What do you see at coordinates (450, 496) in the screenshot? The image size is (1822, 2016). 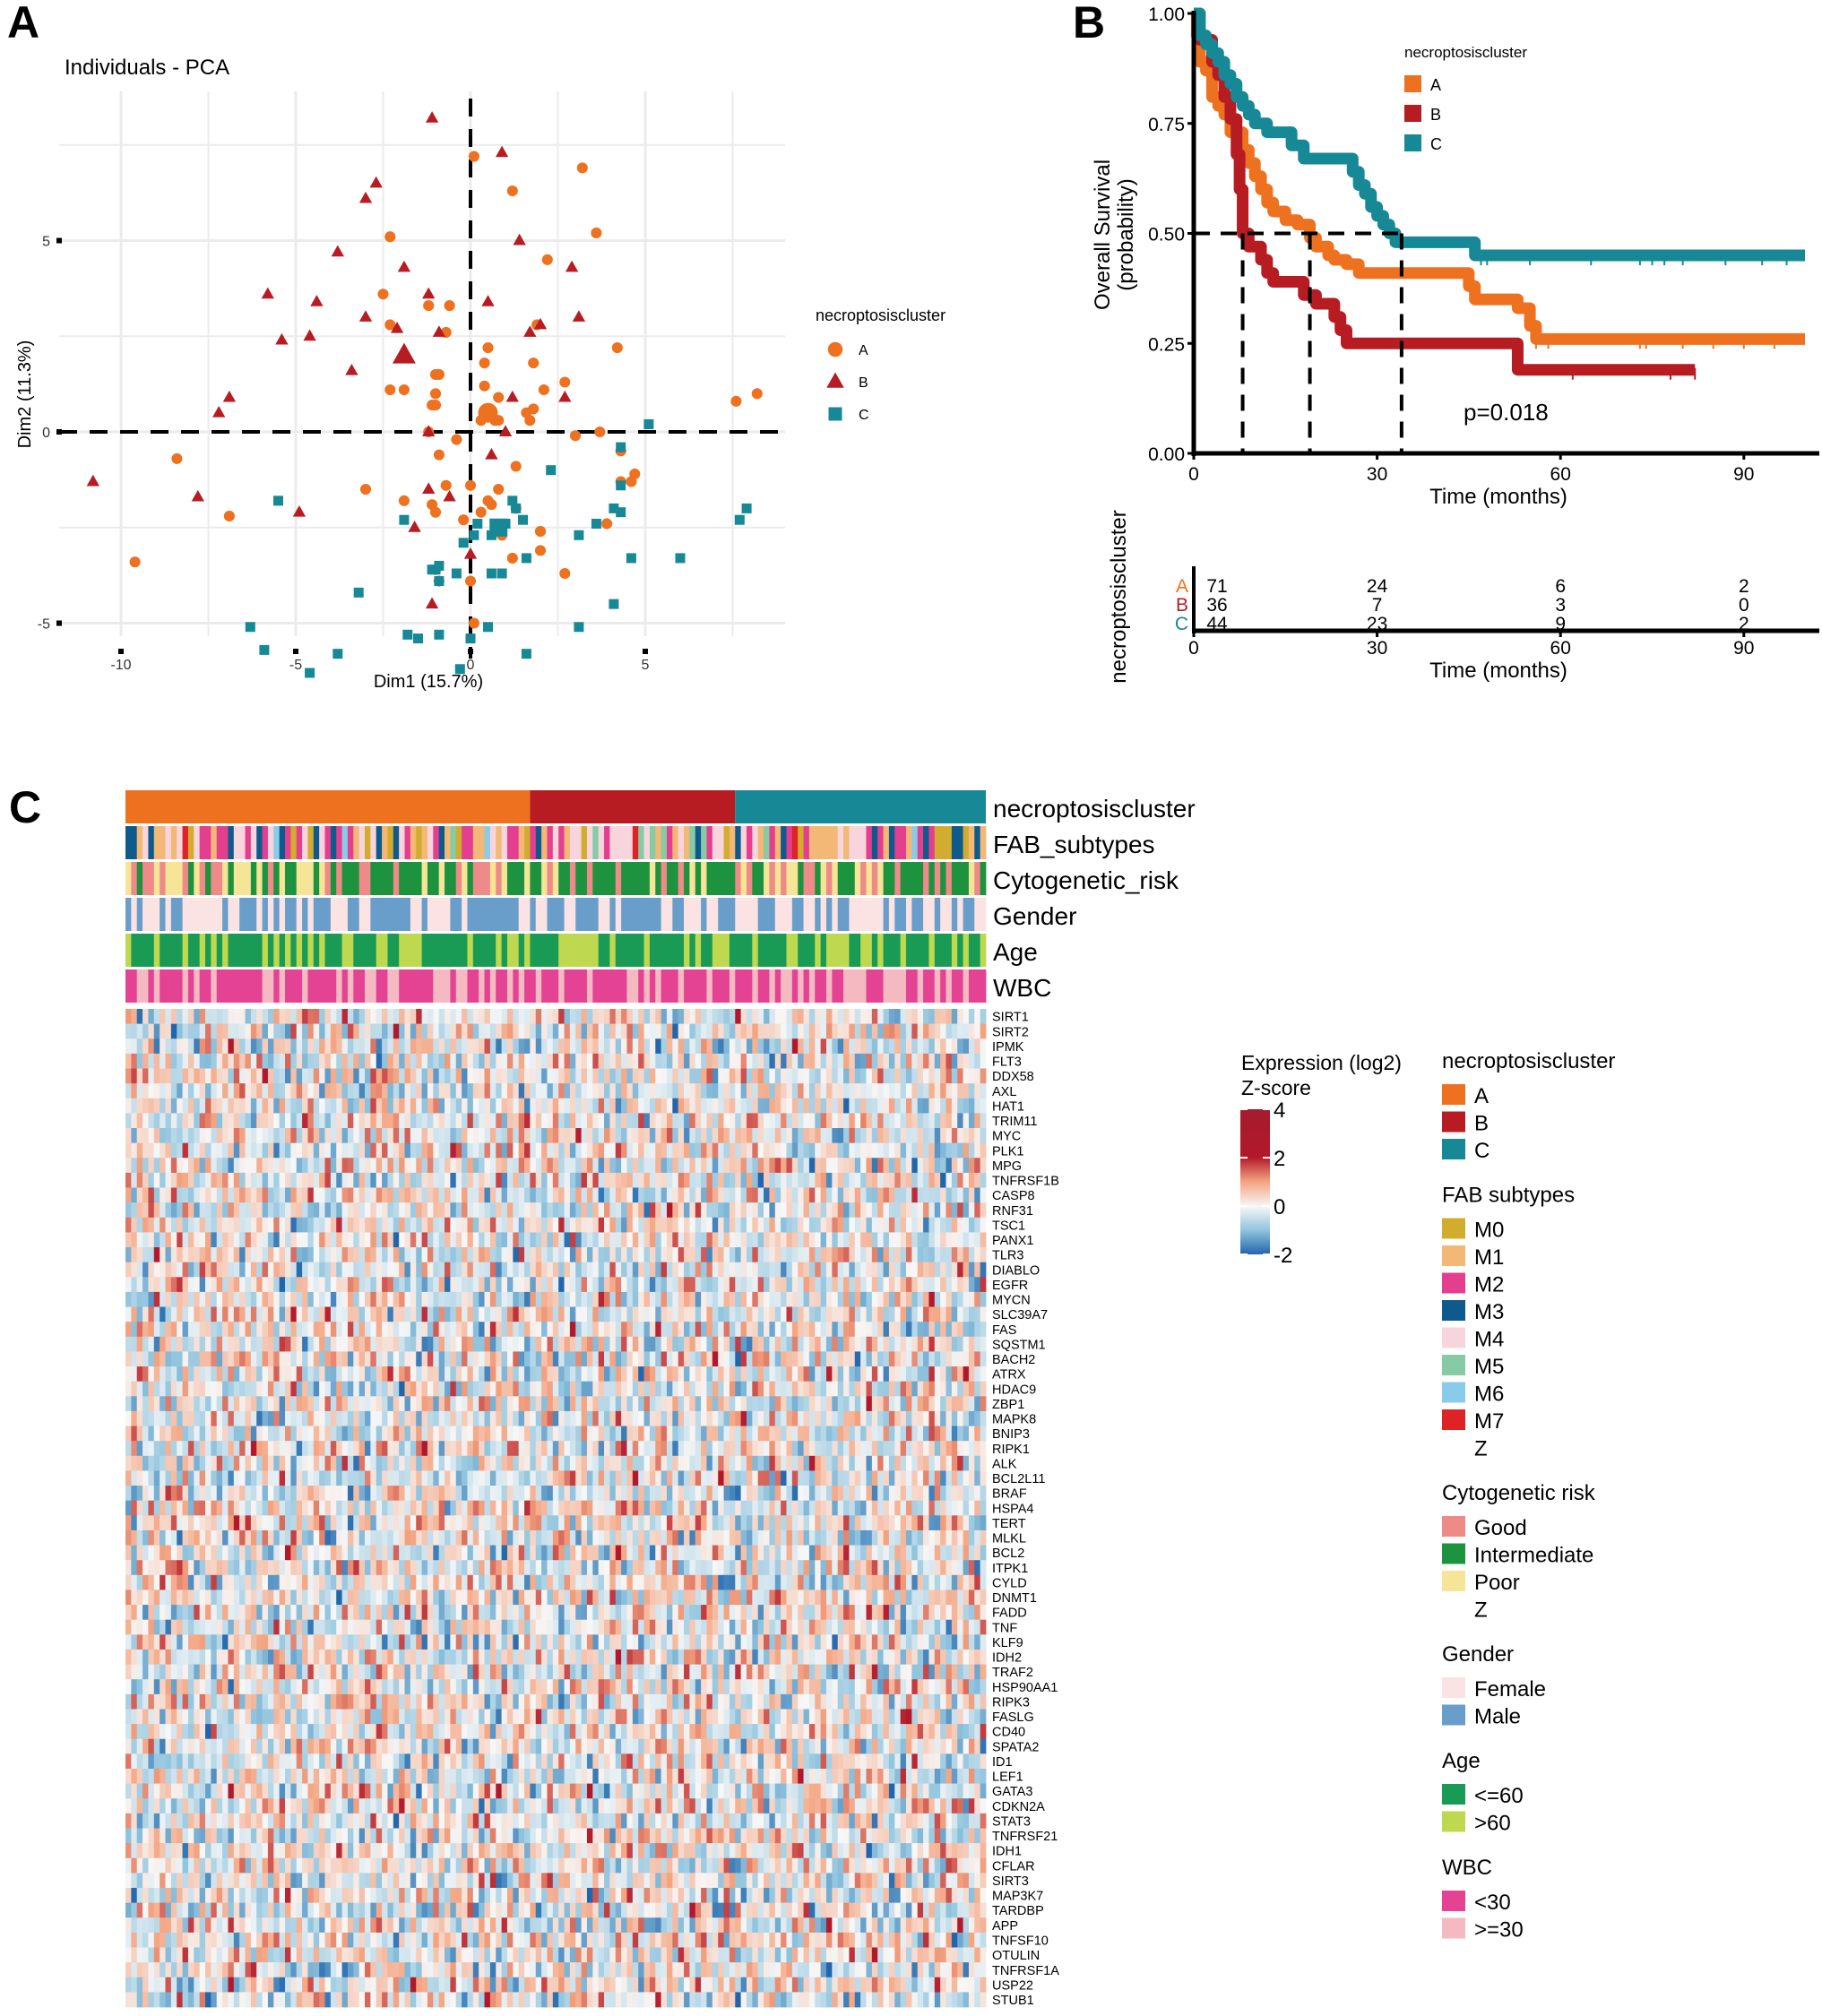 I see `pca-point-b` at bounding box center [450, 496].